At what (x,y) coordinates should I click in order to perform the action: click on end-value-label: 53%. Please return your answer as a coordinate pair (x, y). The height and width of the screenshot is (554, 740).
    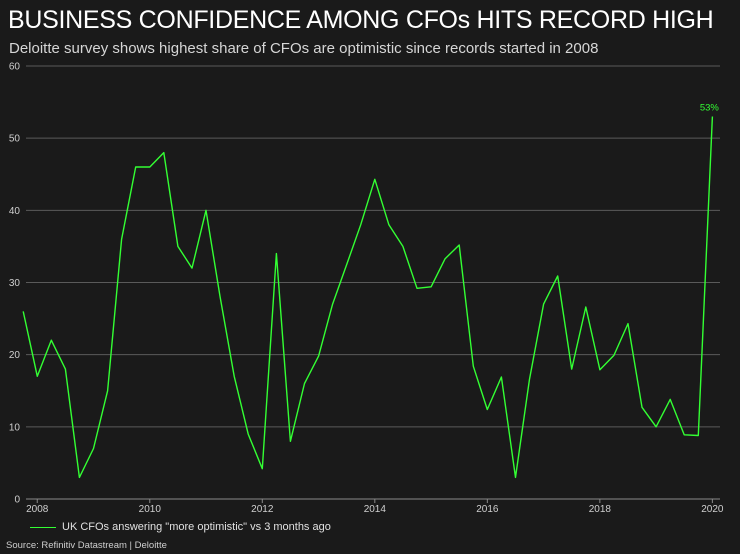
    Looking at the image, I should click on (710, 108).